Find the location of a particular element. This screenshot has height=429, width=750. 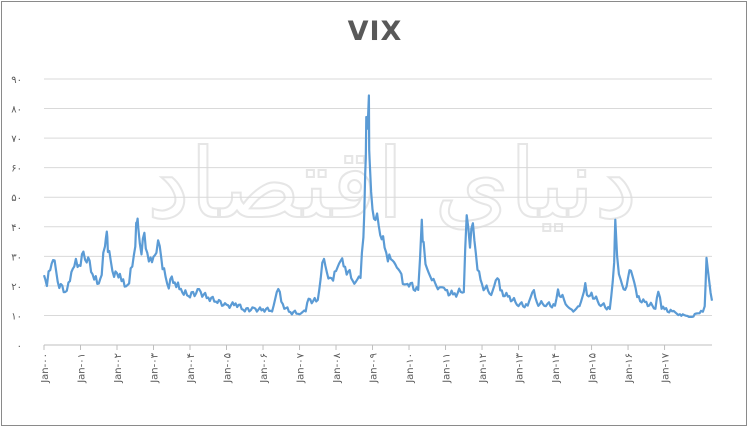

x-tick-label: Jan-۱۷ is located at coordinates (666, 367).